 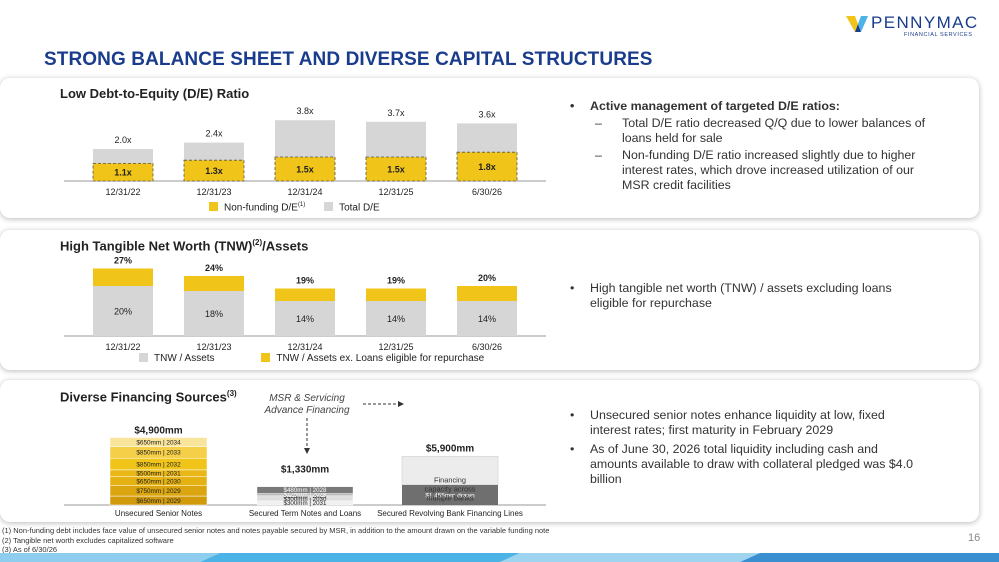 What do you see at coordinates (158, 453) in the screenshot?
I see `unsecured-note-label: $850mm | 2033` at bounding box center [158, 453].